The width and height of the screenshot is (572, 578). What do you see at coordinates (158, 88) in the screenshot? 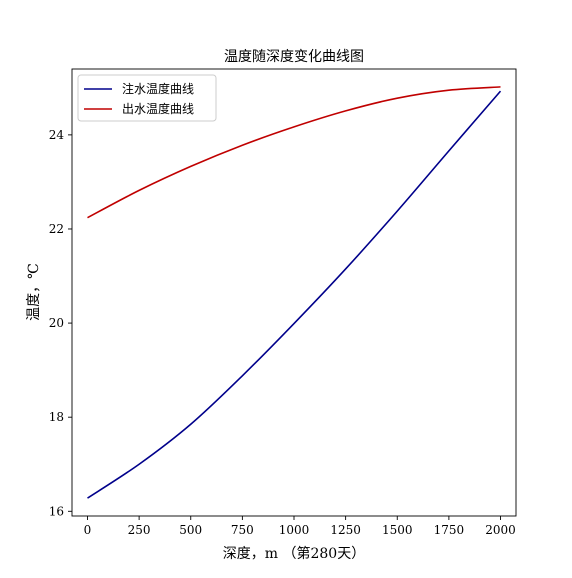
I see `legend-label-1: 注水温度曲线` at bounding box center [158, 88].